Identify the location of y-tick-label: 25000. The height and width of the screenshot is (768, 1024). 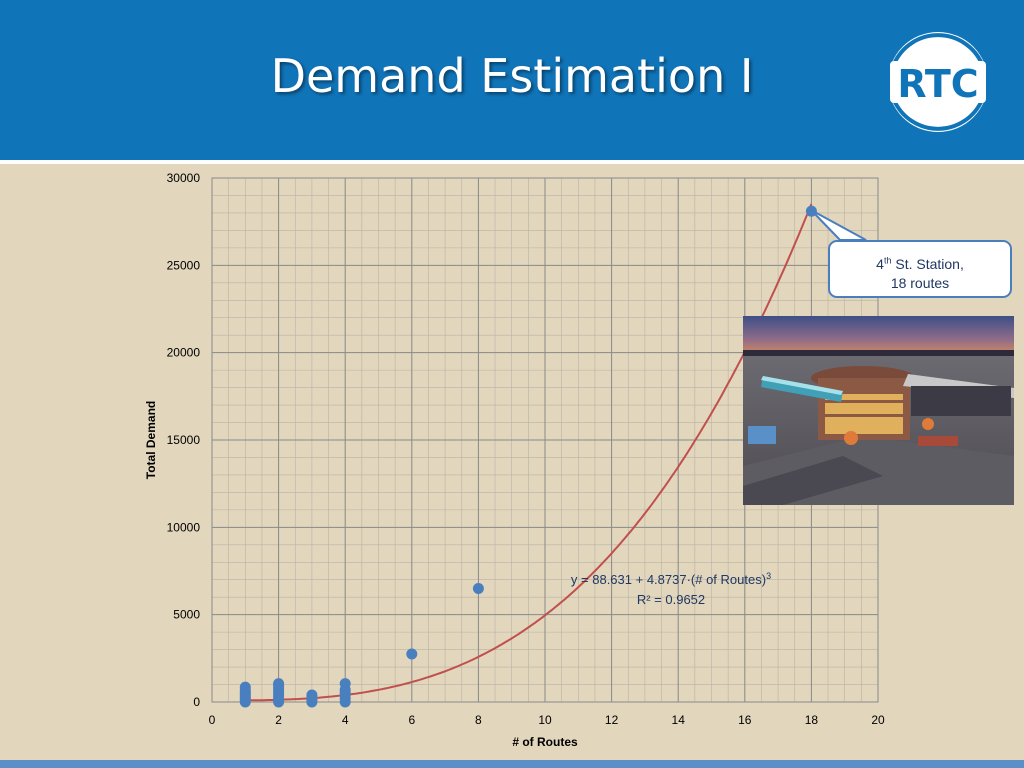
(184, 265).